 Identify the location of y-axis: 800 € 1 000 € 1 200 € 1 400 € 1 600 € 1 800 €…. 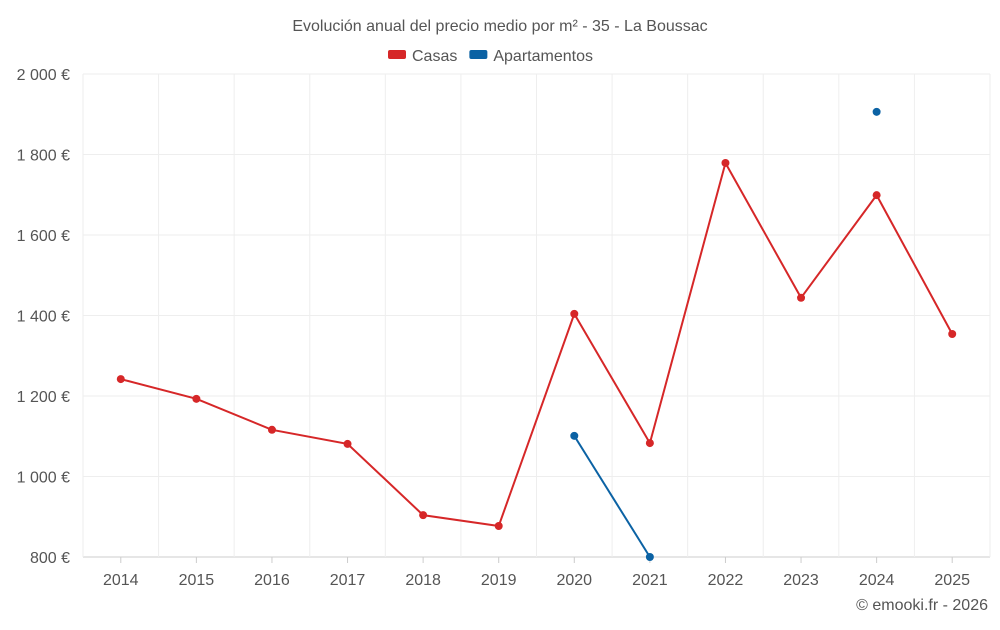
(43, 317).